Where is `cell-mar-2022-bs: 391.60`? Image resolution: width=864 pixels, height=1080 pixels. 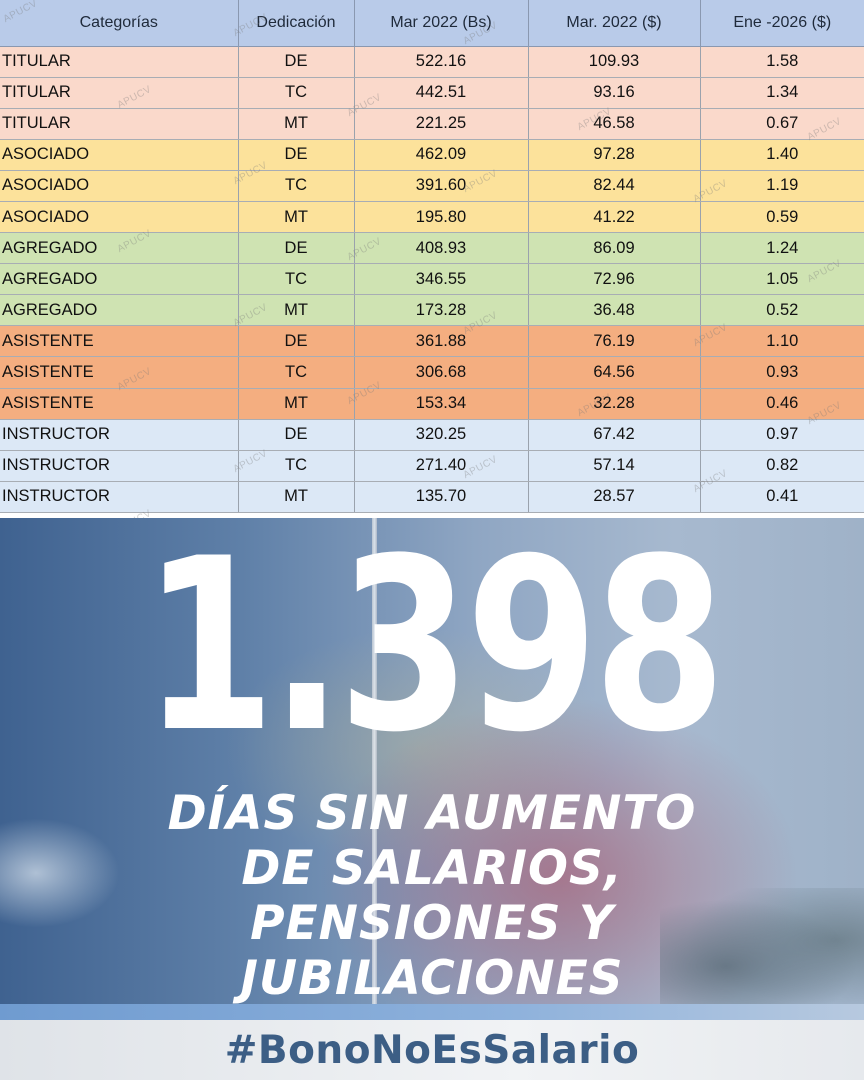
cell-mar-2022-bs: 391.60 is located at coordinates (440, 186).